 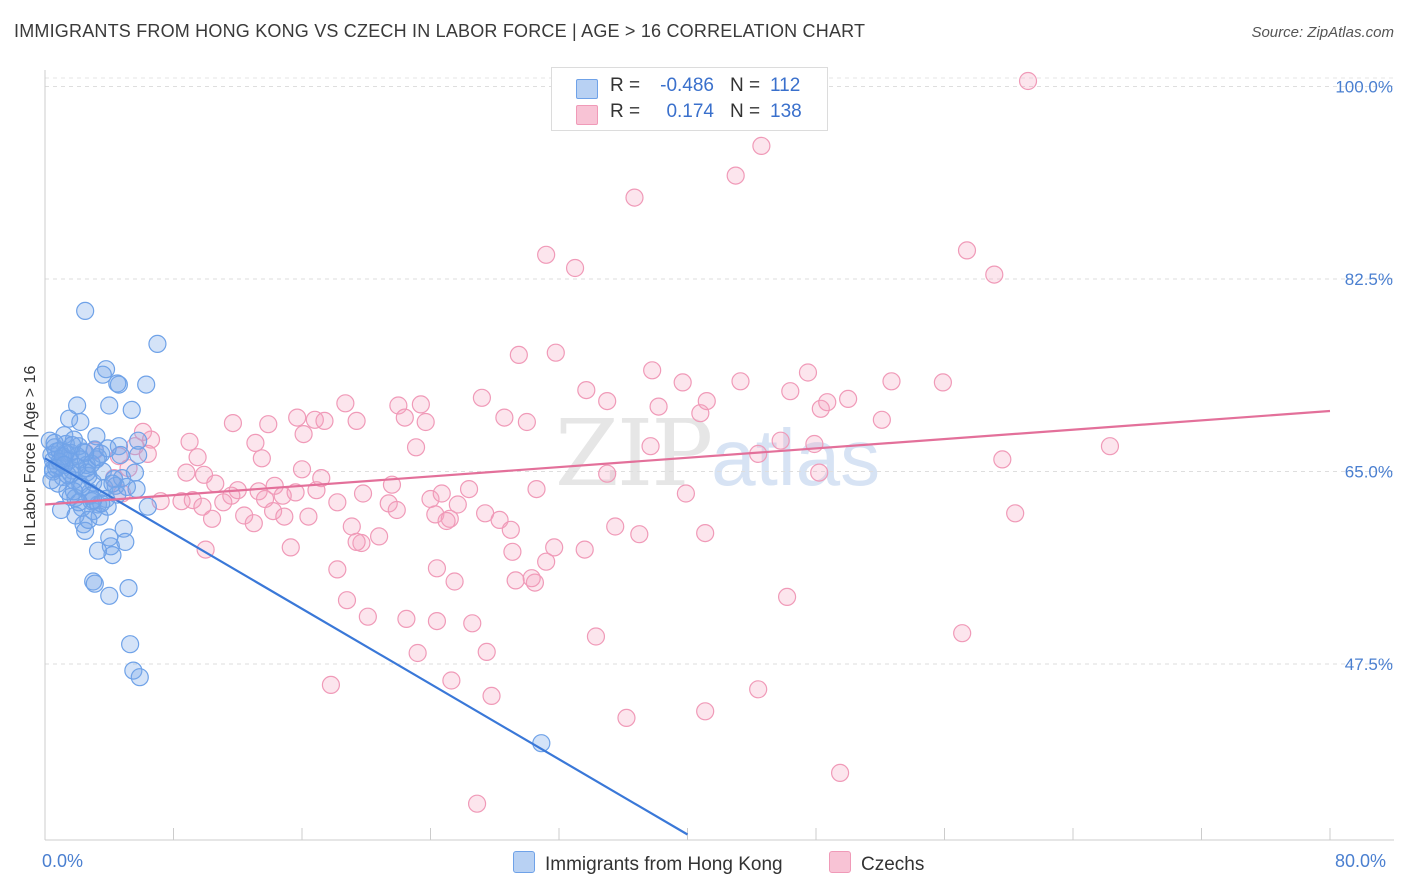 What do you see at coordinates (687, 85) in the screenshot?
I see `legend-r-value-hong-kong: -0.486` at bounding box center [687, 85].